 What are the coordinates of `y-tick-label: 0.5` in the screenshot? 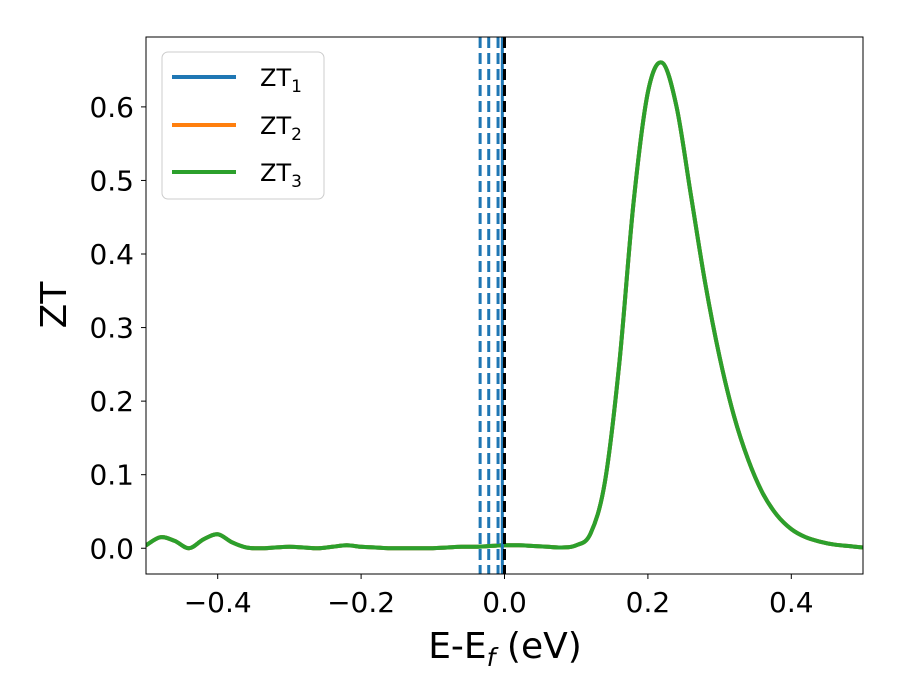 It's located at (111, 180).